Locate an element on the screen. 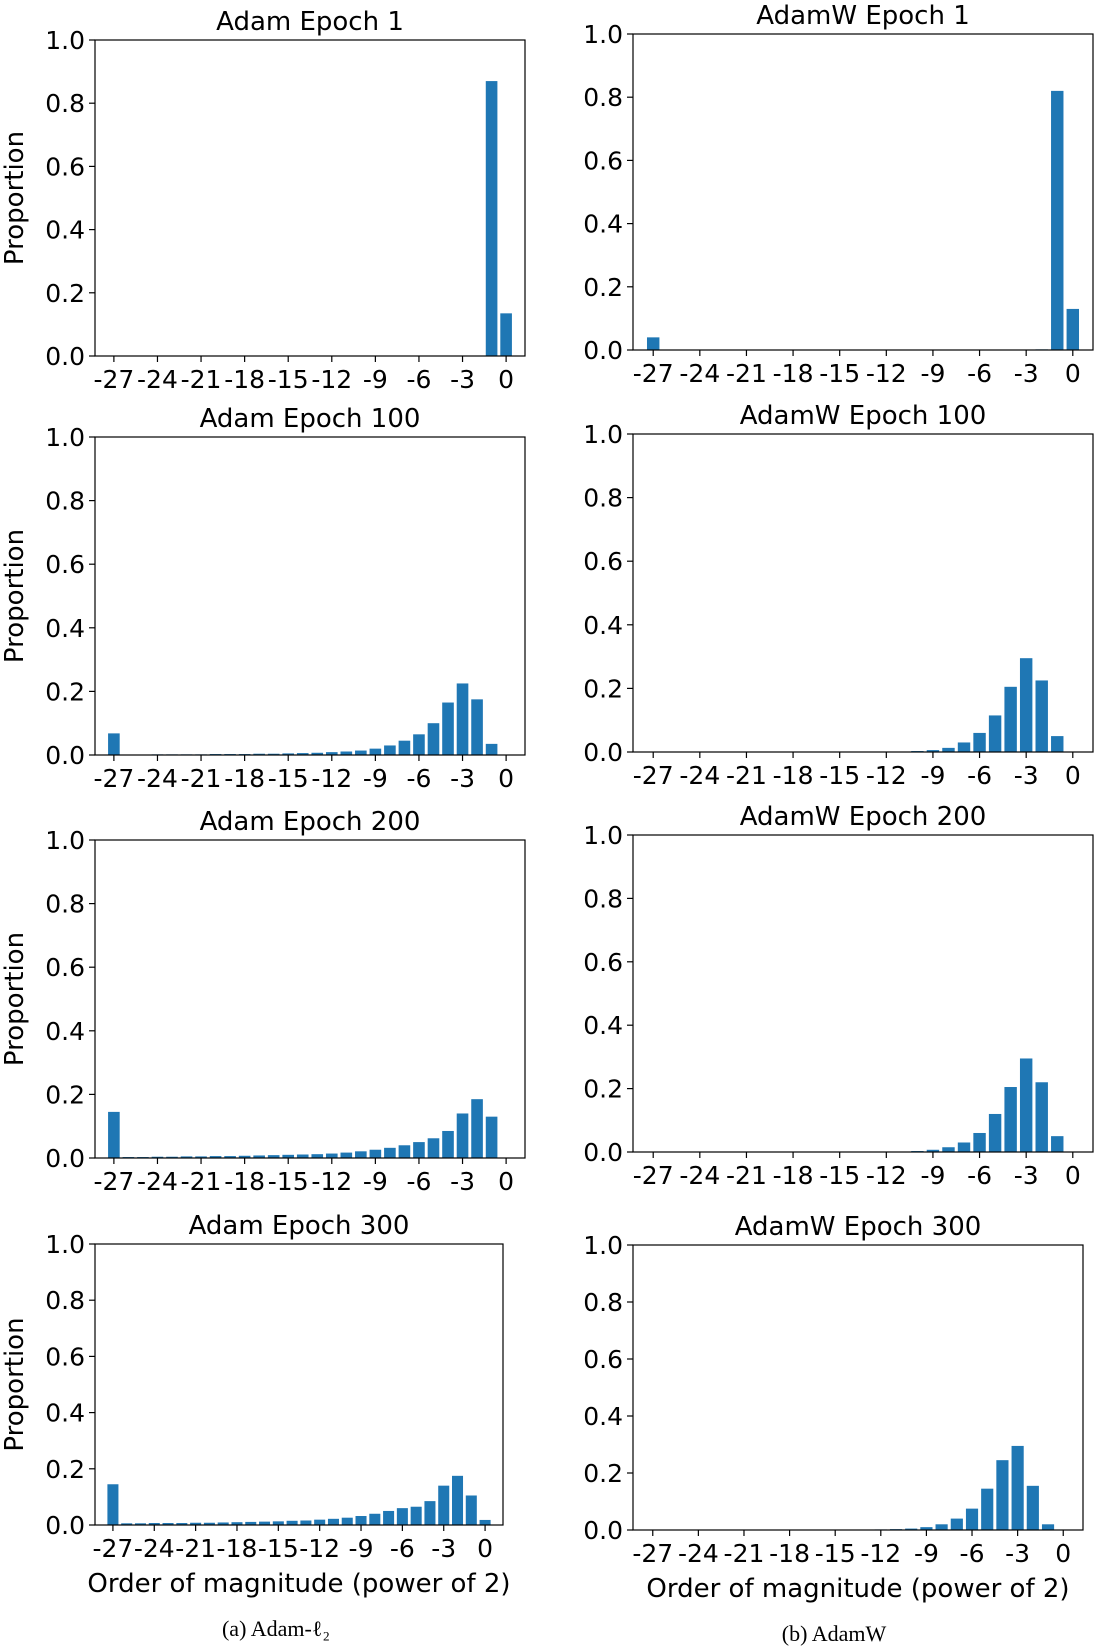  x-axis-label: Order of magnitude (power of 2) is located at coordinates (298, 1584).